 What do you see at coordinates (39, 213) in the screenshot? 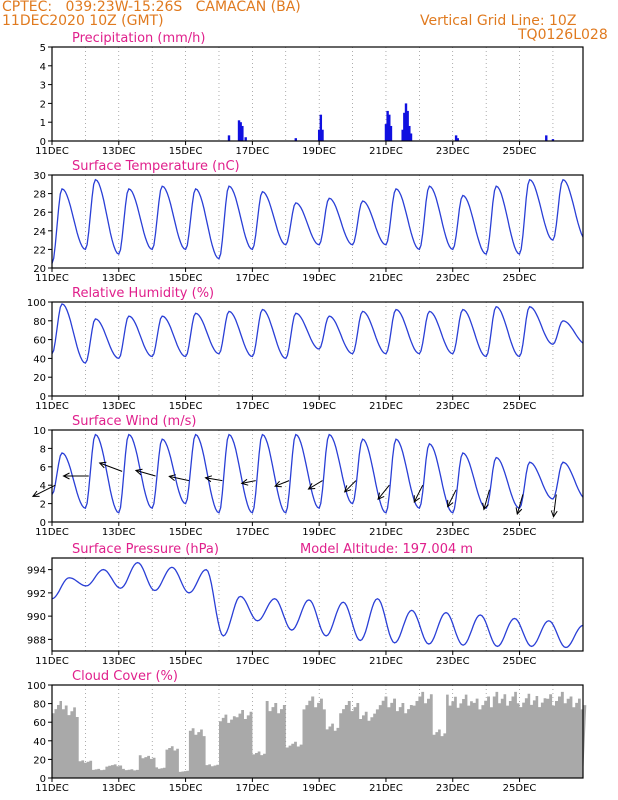
I see `y-tick-label: 26` at bounding box center [39, 213].